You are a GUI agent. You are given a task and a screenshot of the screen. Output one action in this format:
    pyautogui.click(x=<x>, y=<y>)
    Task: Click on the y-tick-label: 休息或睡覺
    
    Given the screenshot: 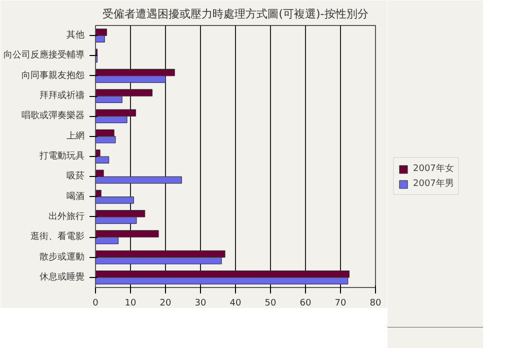 What is the action you would take?
    pyautogui.click(x=62, y=276)
    